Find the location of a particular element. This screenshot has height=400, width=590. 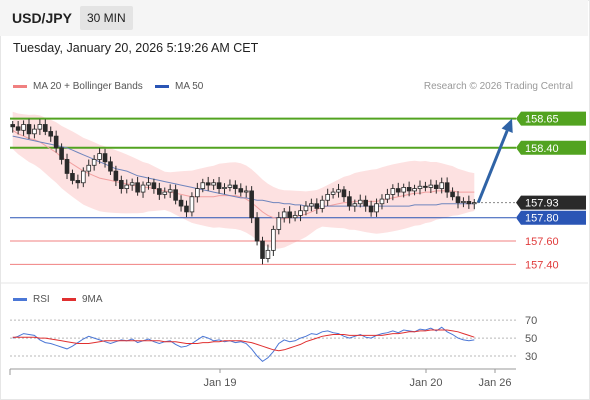

forecast-arrow-shaft is located at coordinates (492, 167).